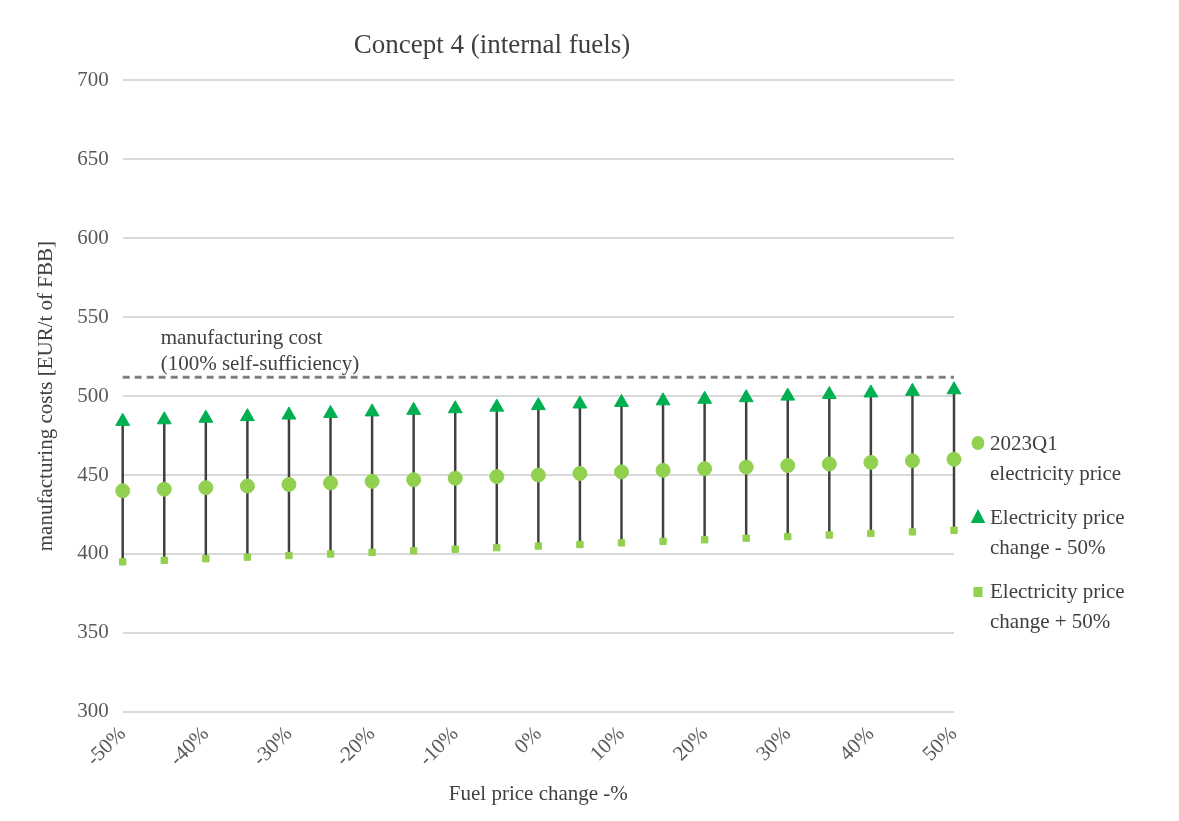 Image resolution: width=1179 pixels, height=821 pixels. What do you see at coordinates (939, 743) in the screenshot?
I see `x-tick-label: 50%` at bounding box center [939, 743].